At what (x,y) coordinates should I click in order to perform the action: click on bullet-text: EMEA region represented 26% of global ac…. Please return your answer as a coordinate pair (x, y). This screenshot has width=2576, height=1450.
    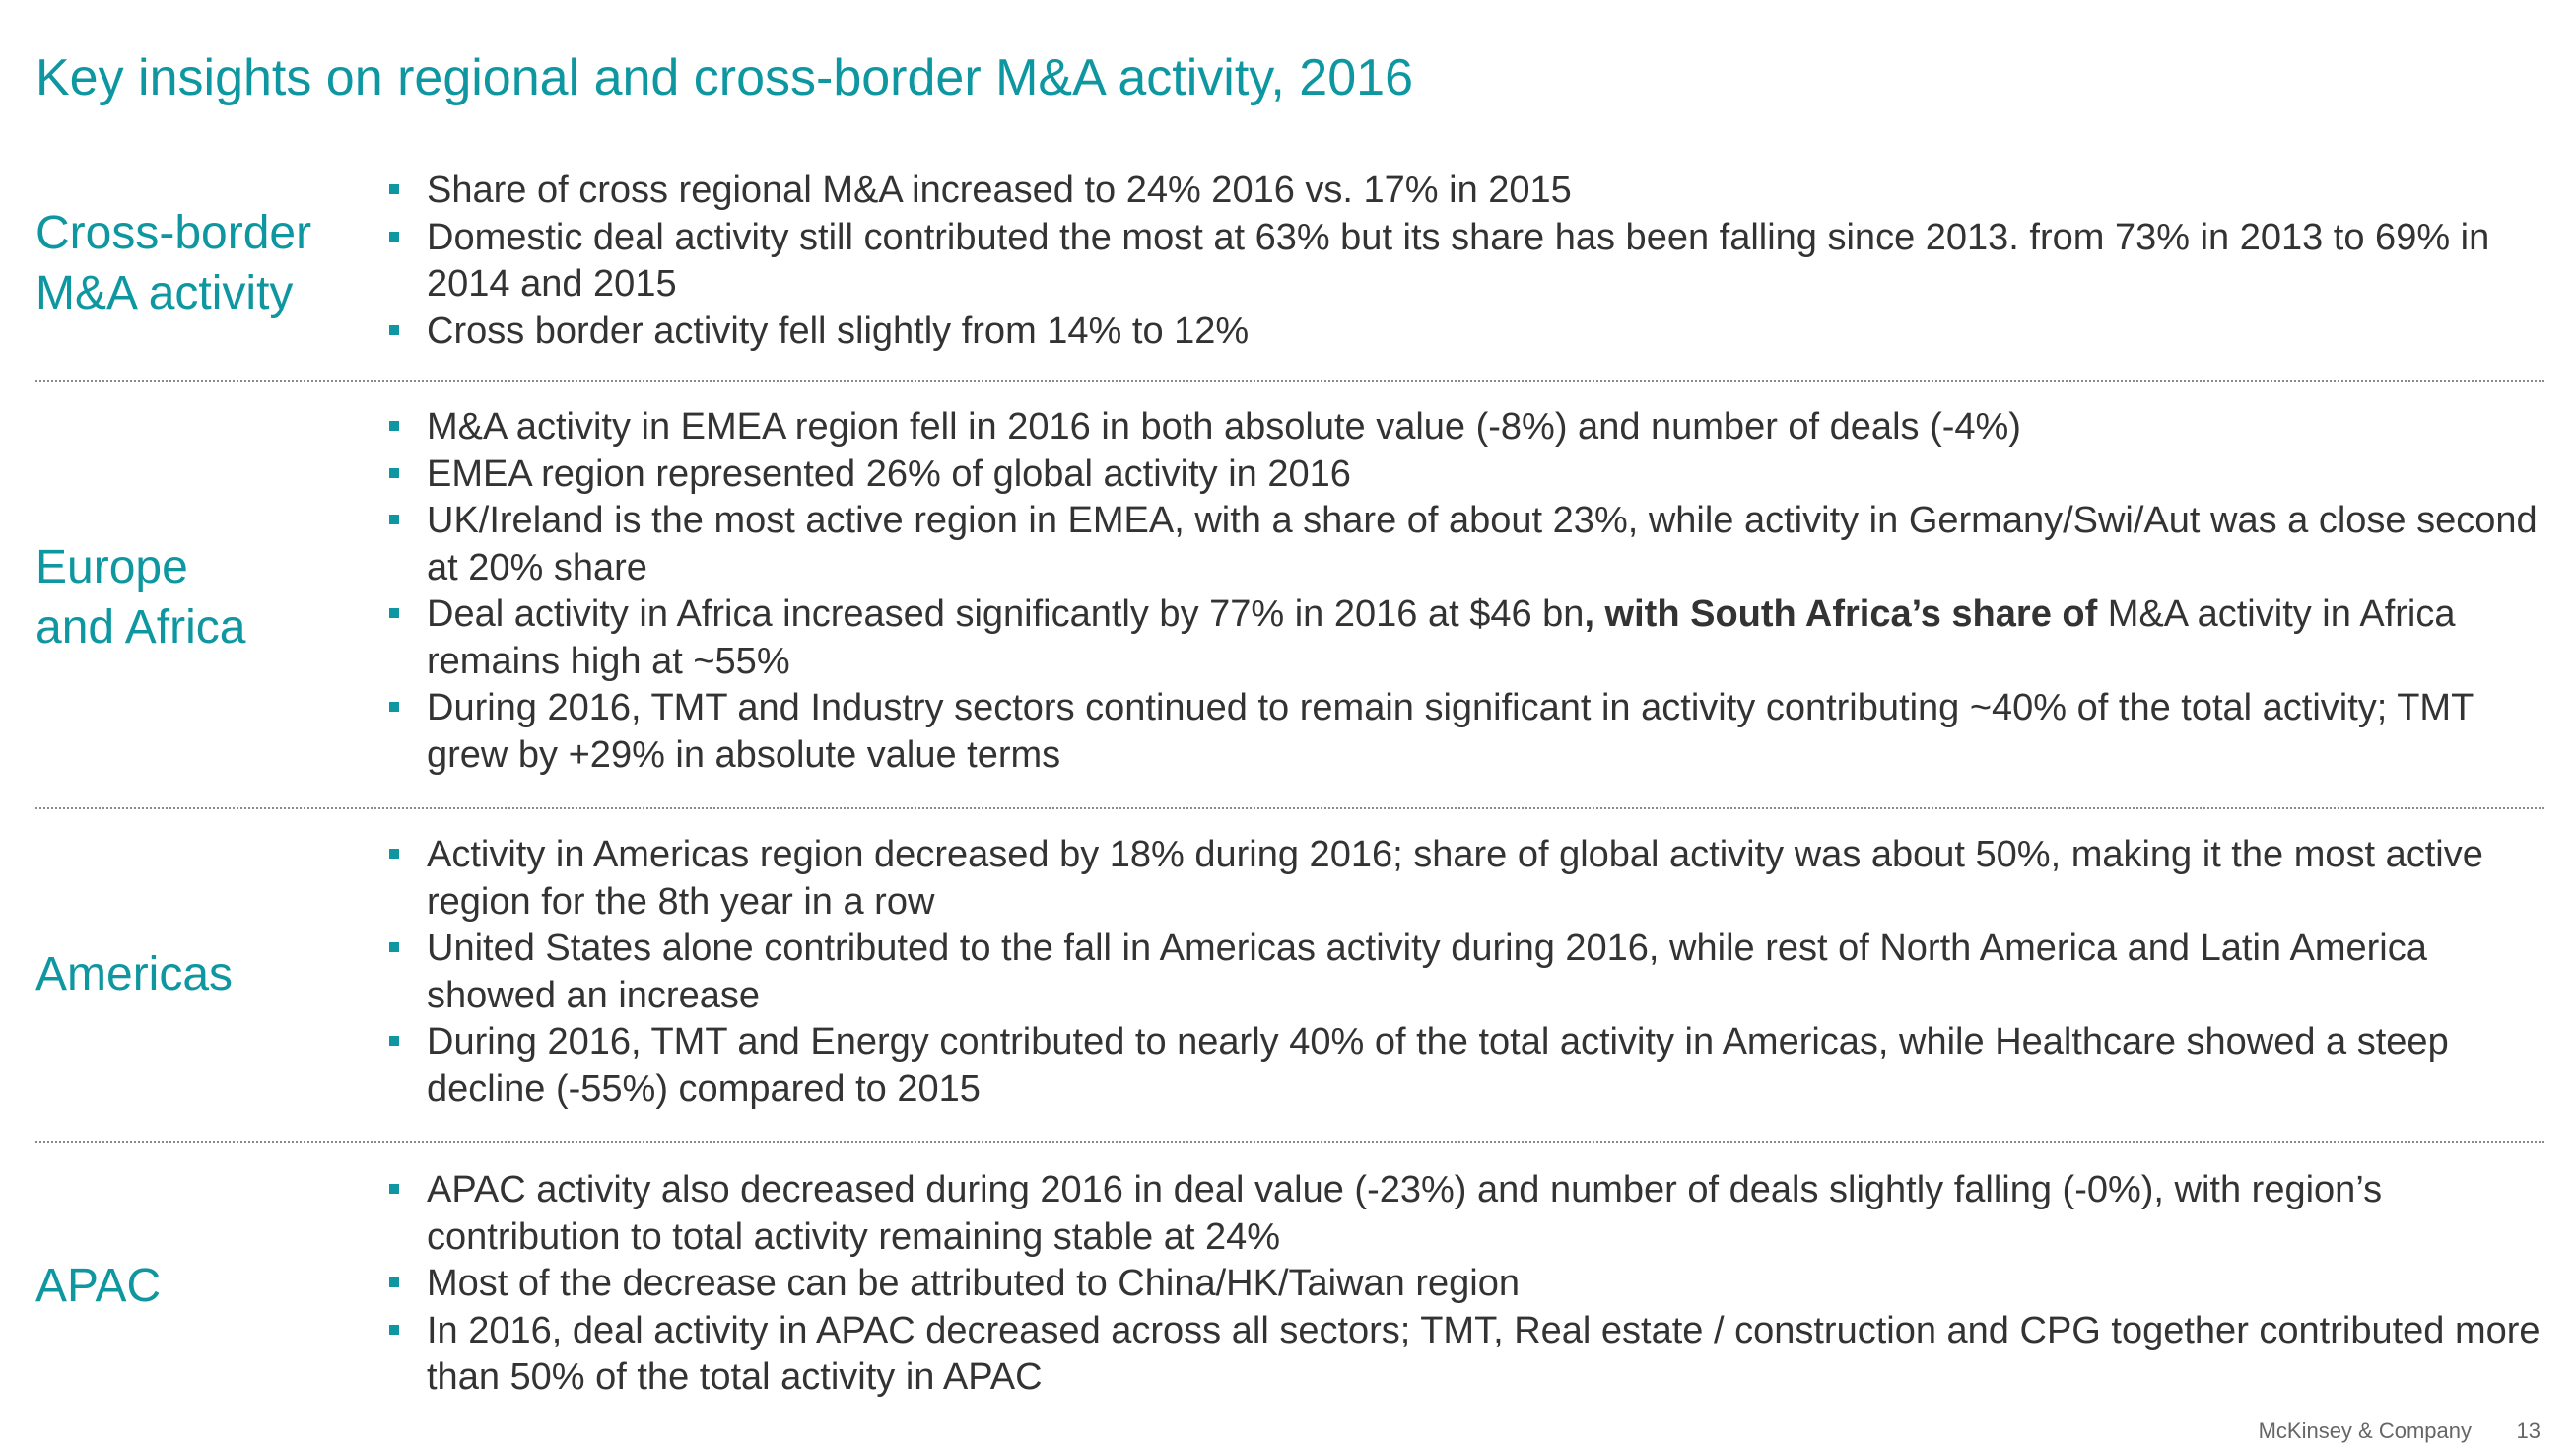
    Looking at the image, I should click on (889, 474).